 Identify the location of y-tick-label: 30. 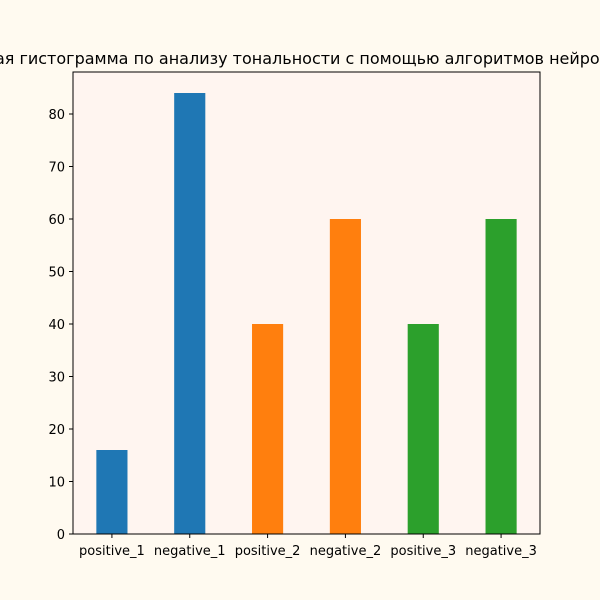
(56, 378).